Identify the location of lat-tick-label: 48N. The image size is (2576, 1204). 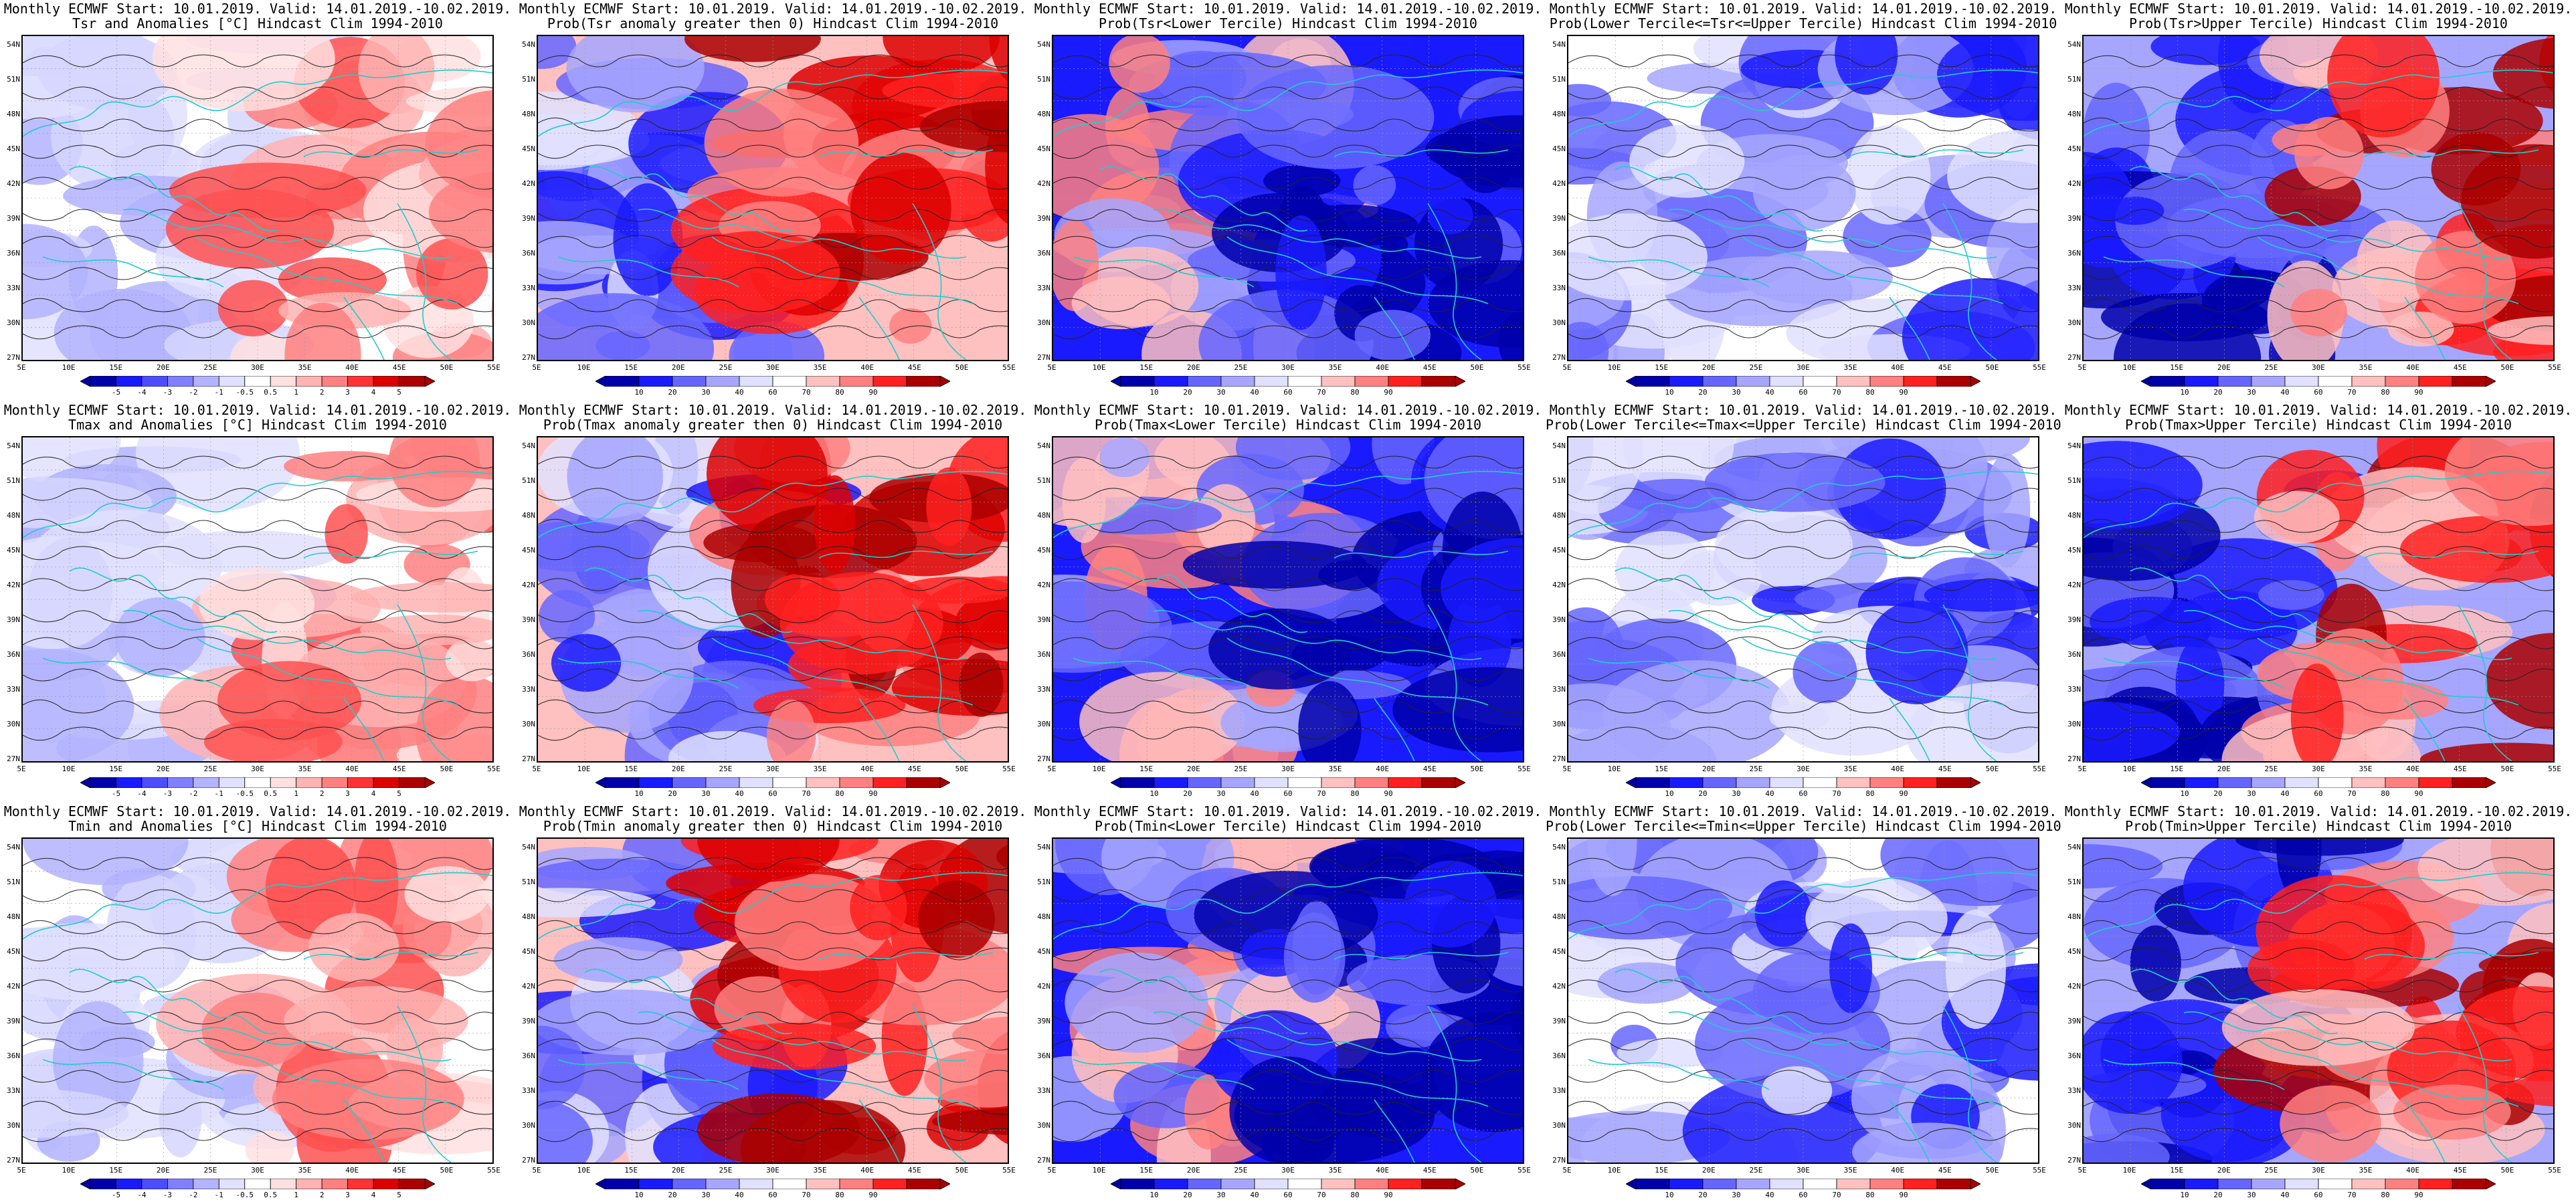
(1559, 114).